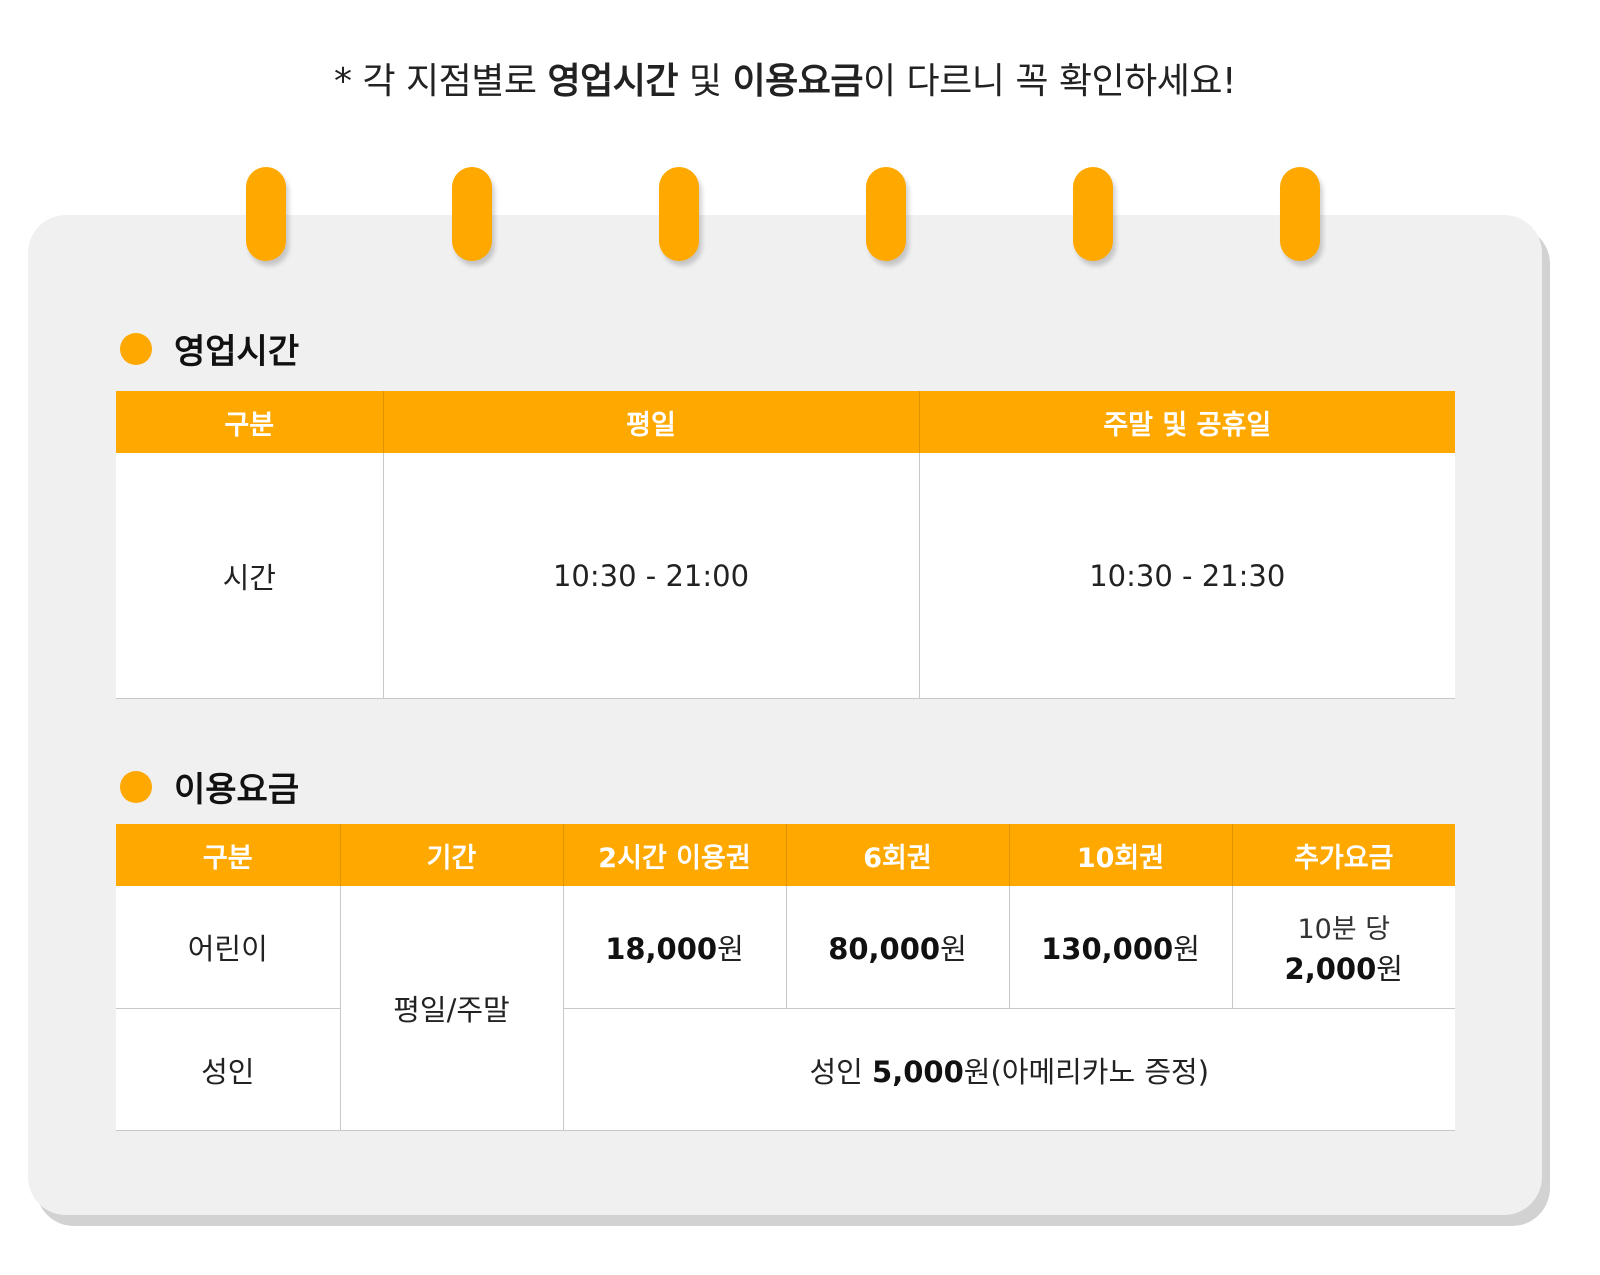  Describe the element at coordinates (249, 422) in the screenshot. I see `hours-header-category: 구분` at that location.